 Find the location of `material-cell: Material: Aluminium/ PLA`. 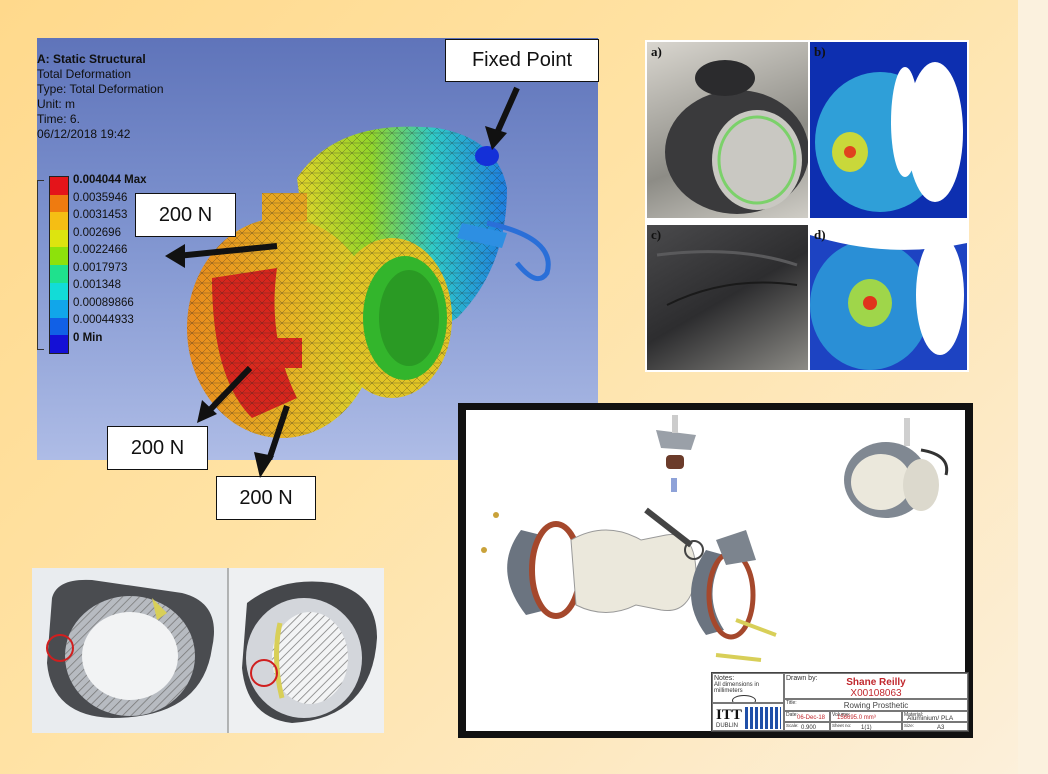

material-cell: Material: Aluminium/ PLA is located at coordinates (935, 716).